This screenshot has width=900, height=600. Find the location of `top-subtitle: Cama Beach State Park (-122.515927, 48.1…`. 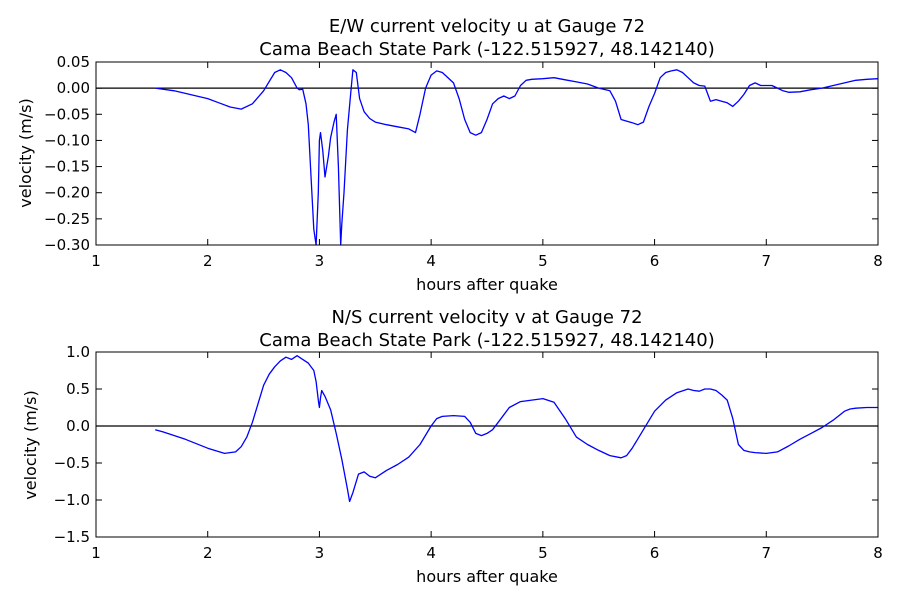

top-subtitle: Cama Beach State Park (-122.515927, 48.1… is located at coordinates (486, 49).